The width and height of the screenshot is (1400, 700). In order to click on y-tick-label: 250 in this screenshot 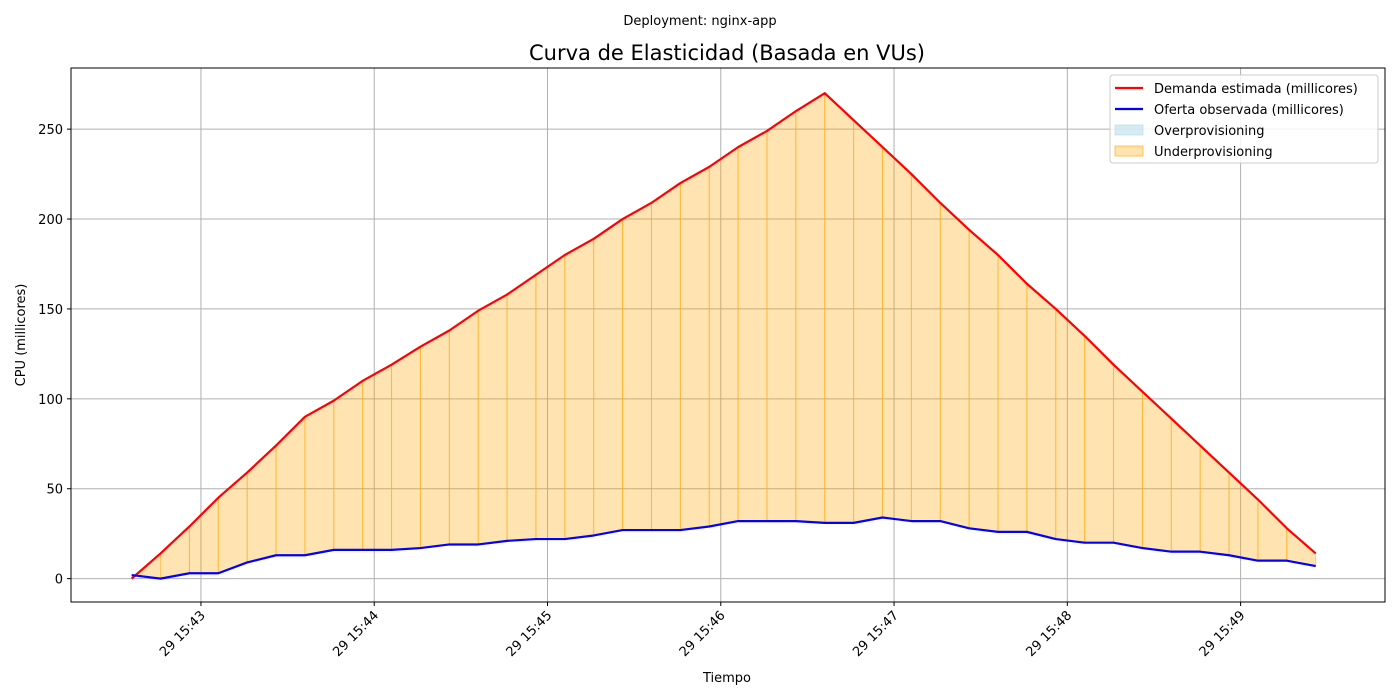, I will do `click(50, 130)`.